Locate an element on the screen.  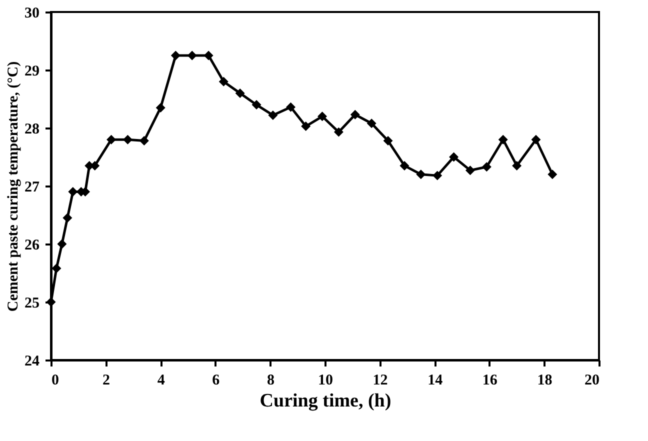
x-tick-label: 8 is located at coordinates (270, 380).